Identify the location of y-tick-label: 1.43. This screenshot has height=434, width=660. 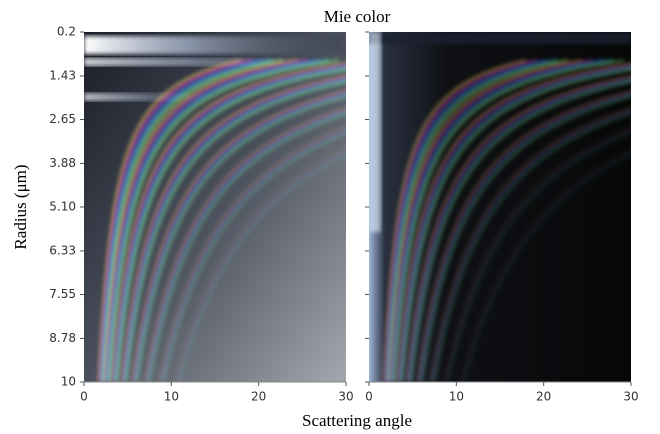
(62, 75).